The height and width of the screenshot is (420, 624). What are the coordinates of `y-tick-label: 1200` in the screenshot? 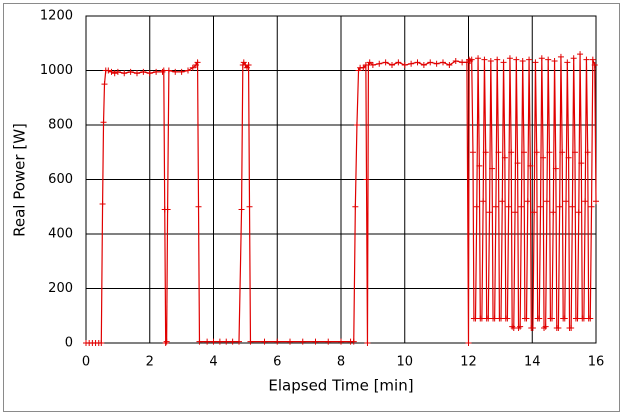 It's located at (56, 16).